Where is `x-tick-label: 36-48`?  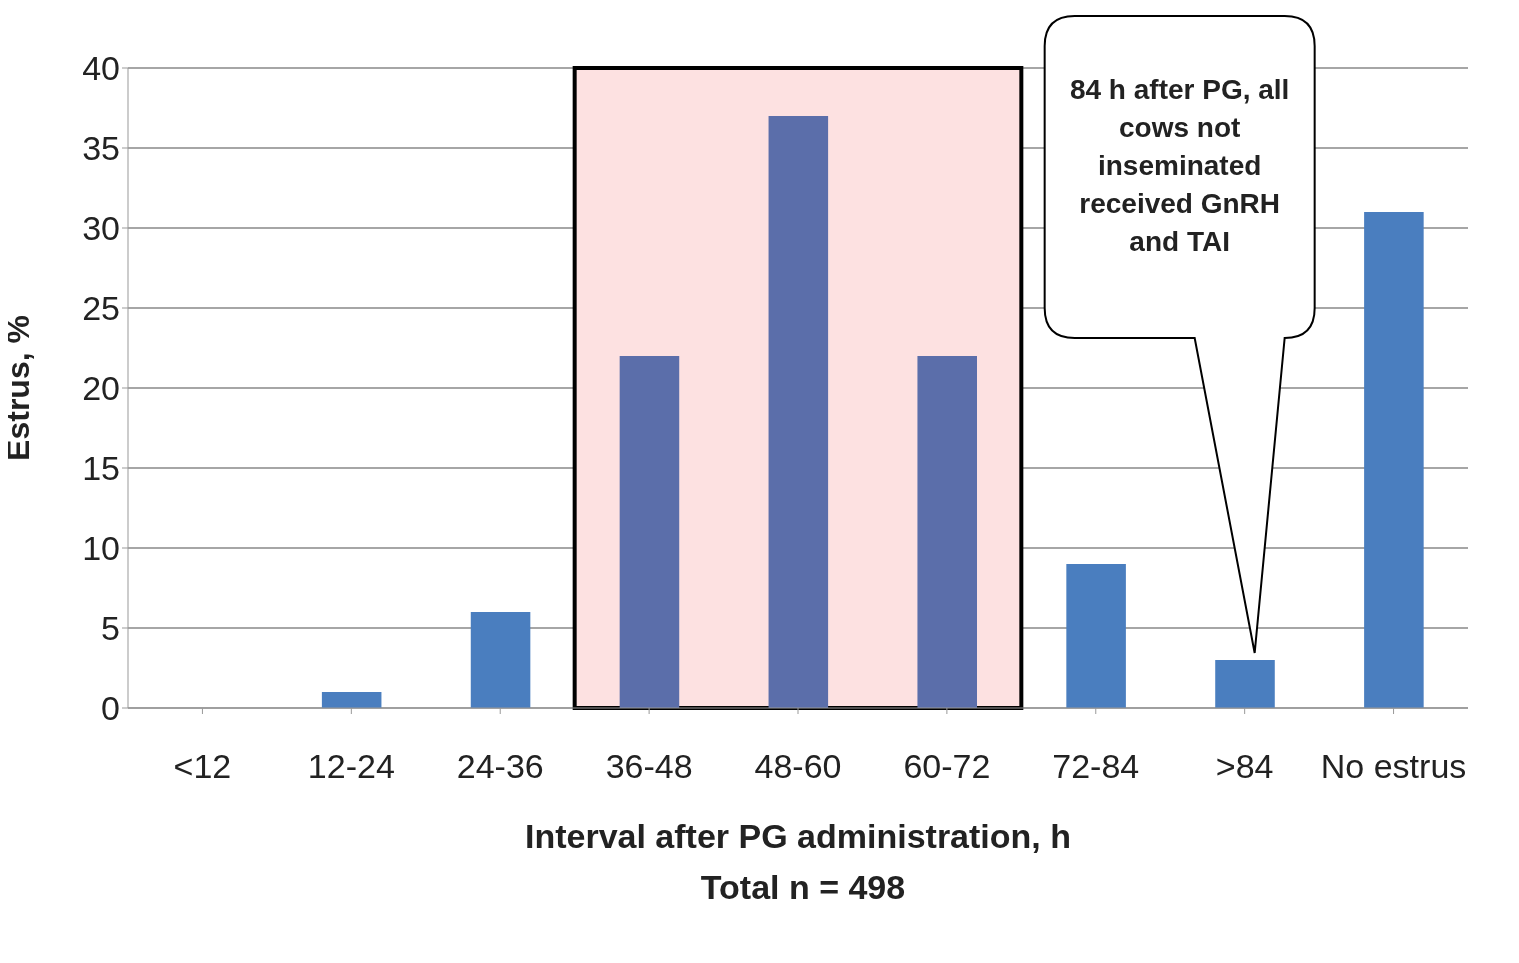
x-tick-label: 36-48 is located at coordinates (649, 766).